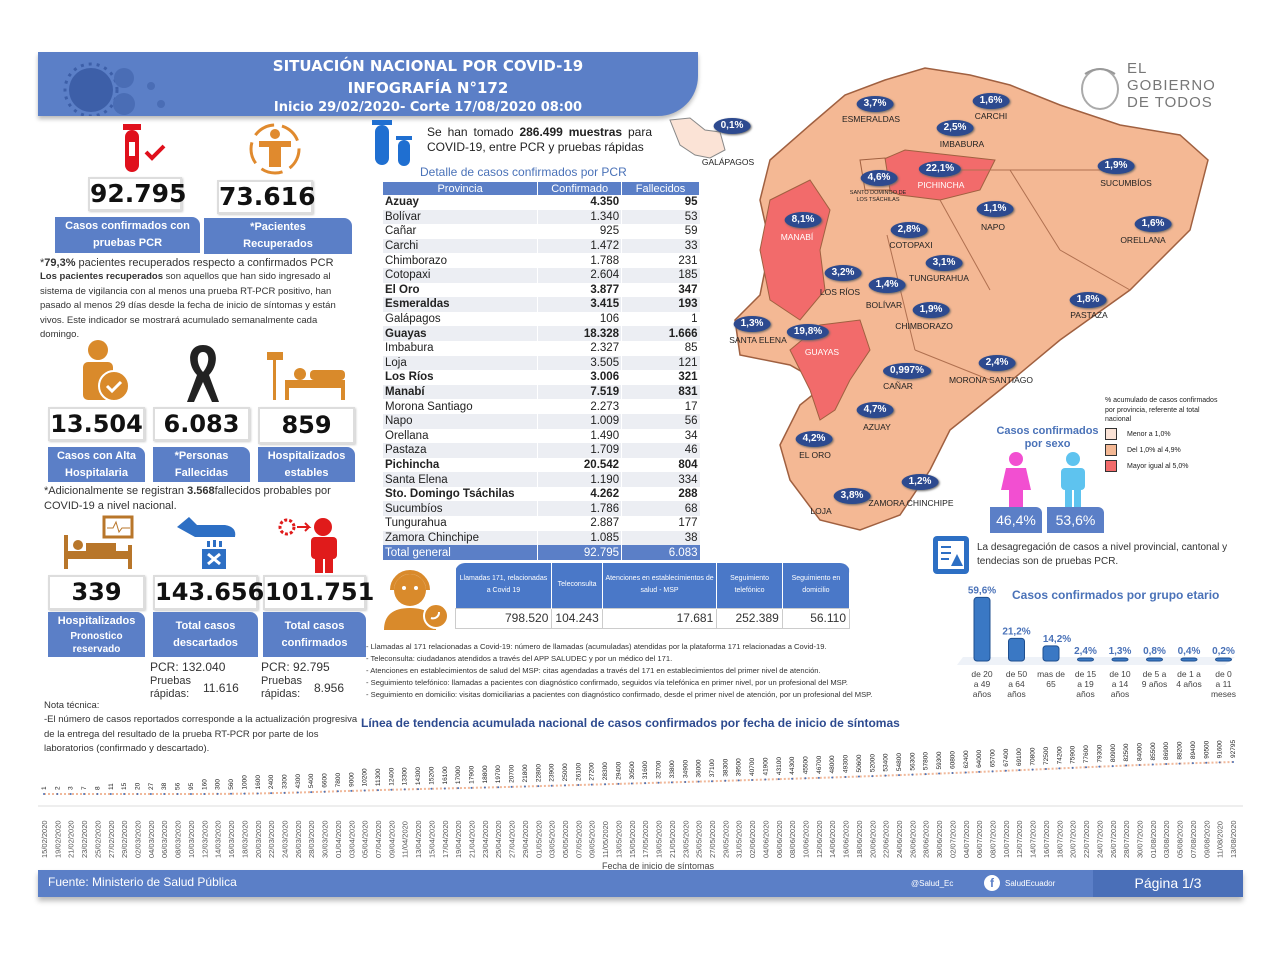 The width and height of the screenshot is (1280, 960). I want to click on call-column-value: 252.389, so click(749, 618).